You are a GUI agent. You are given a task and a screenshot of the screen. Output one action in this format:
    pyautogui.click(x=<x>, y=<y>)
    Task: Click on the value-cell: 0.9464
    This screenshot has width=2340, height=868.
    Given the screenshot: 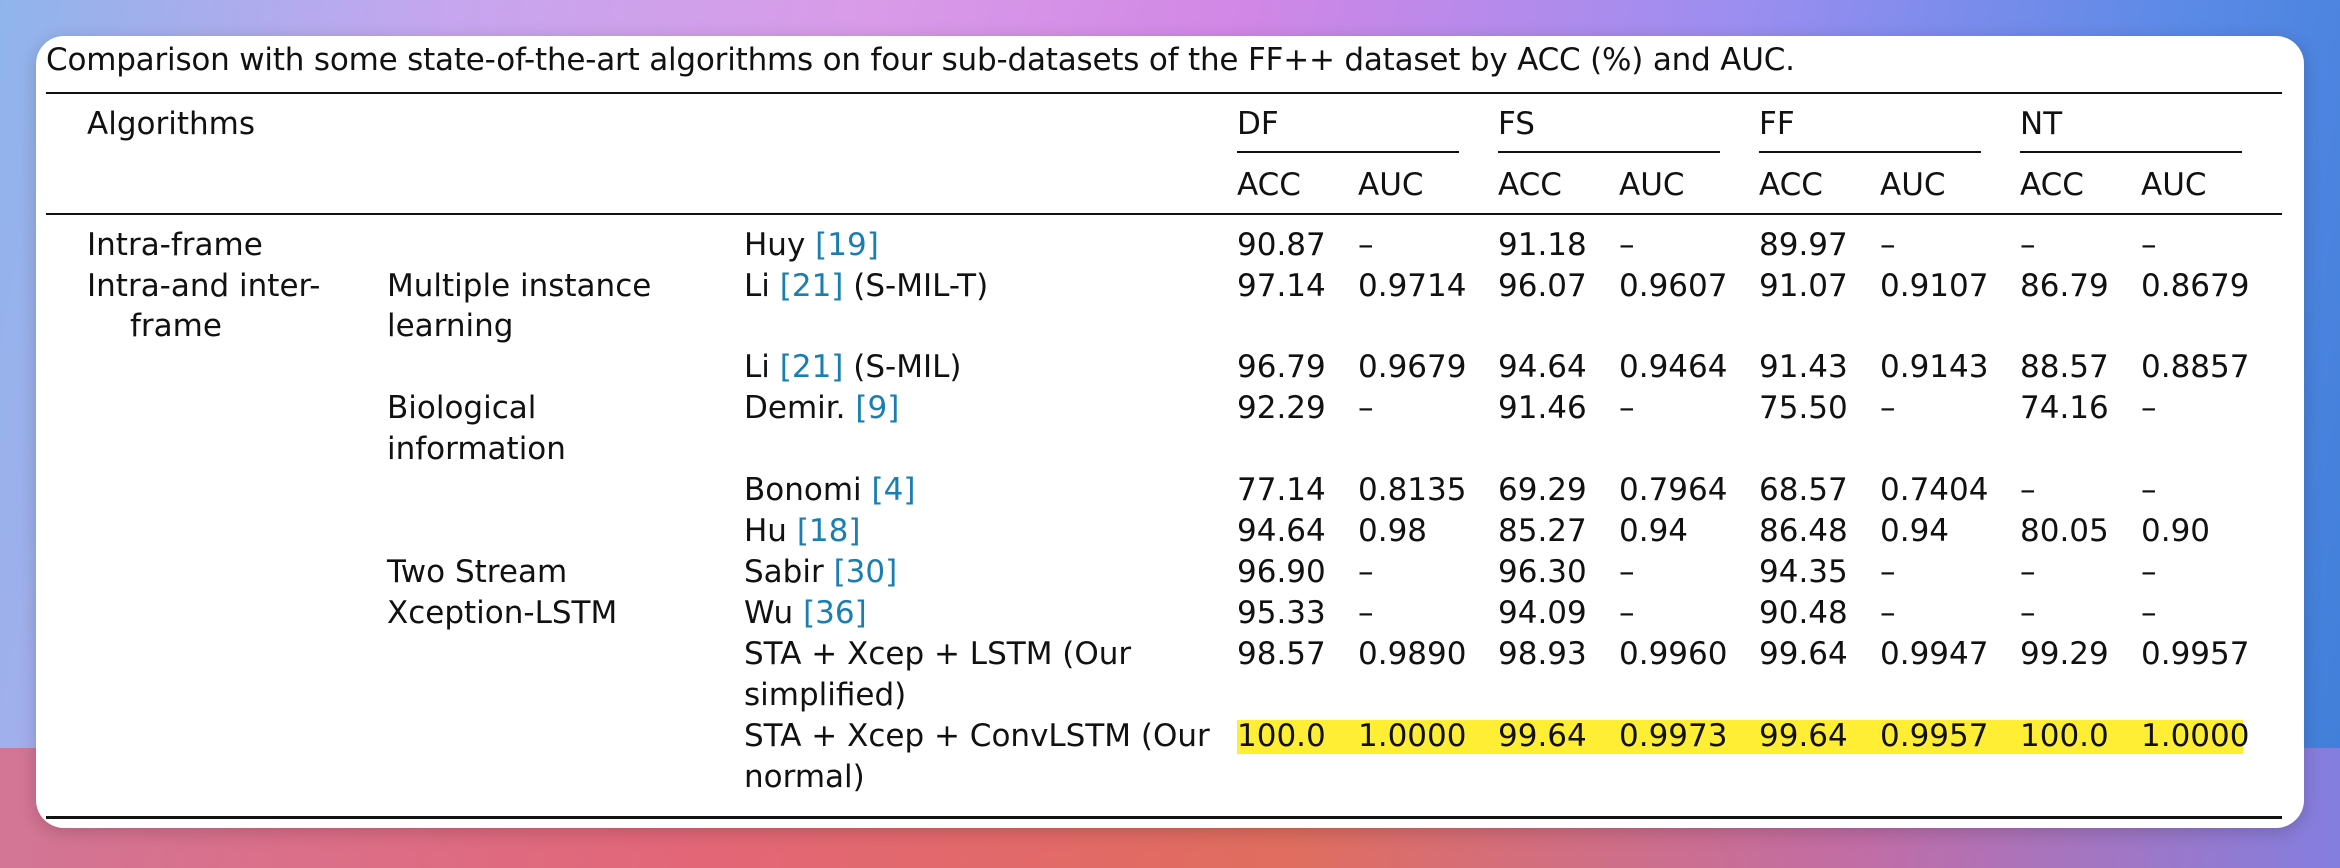 What is the action you would take?
    pyautogui.click(x=1673, y=367)
    